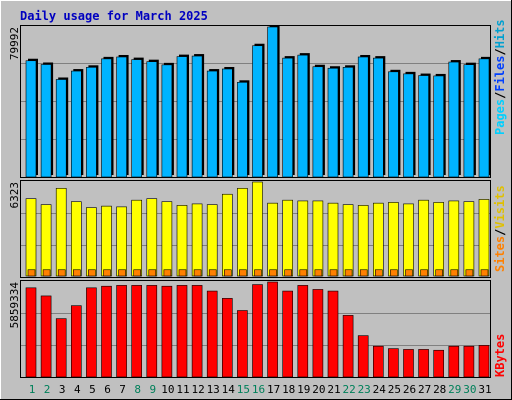  I want to click on visits-axis-max: 6323, so click(14, 195).